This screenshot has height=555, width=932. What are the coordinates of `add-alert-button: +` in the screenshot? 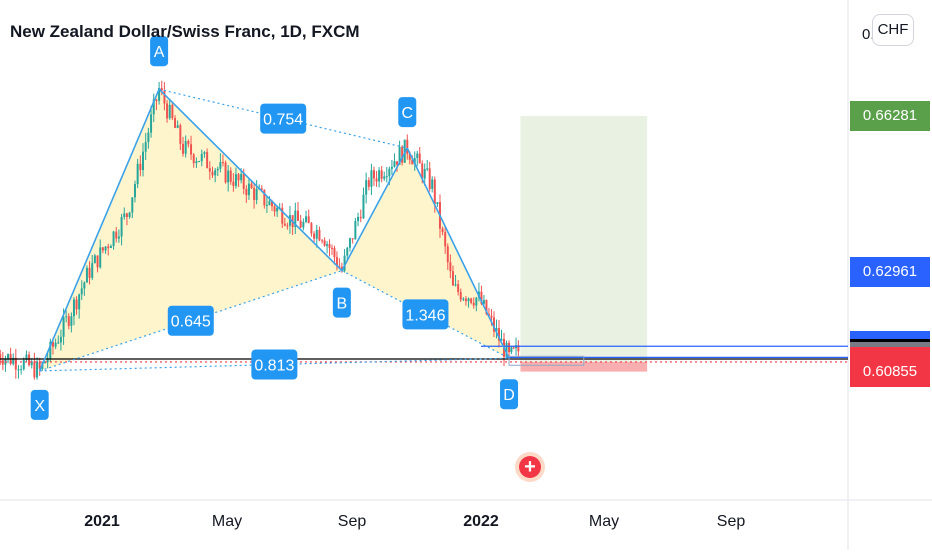 It's located at (530, 467).